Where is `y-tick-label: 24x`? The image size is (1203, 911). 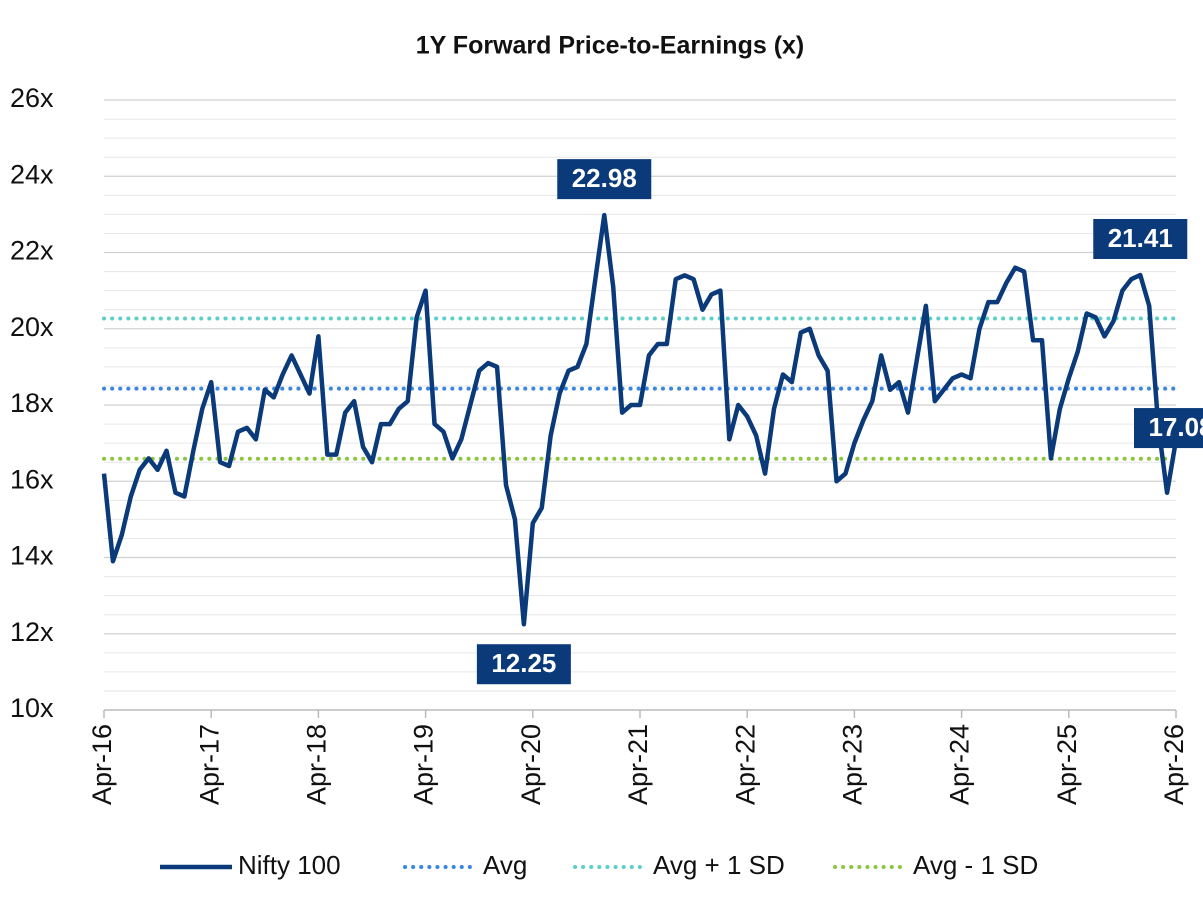
y-tick-label: 24x is located at coordinates (32, 174).